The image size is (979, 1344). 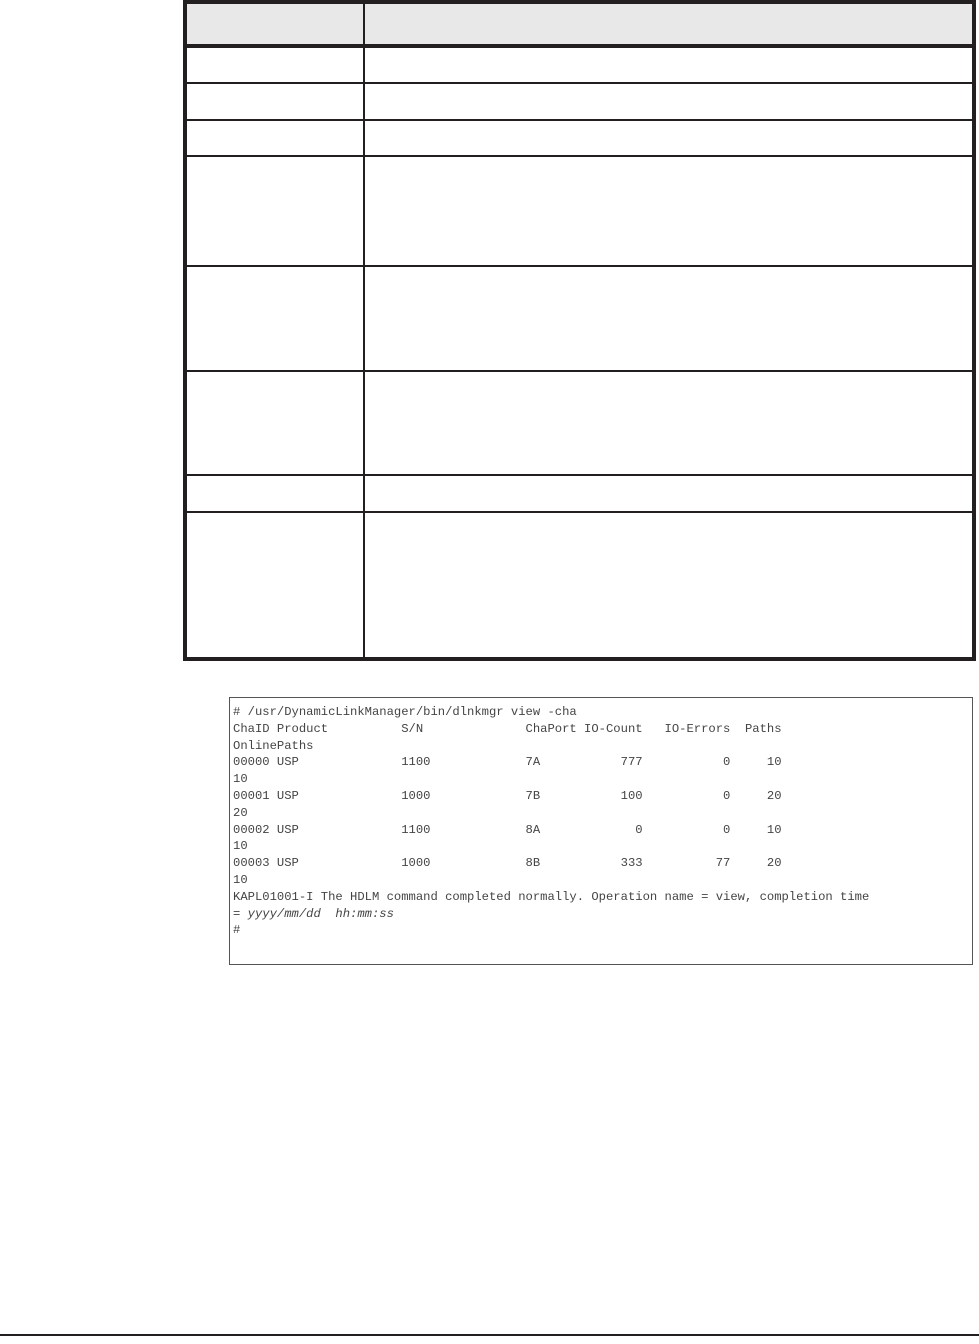 What do you see at coordinates (507, 829) in the screenshot?
I see `code-line: 00002 USP 1100 8A 0 0 10` at bounding box center [507, 829].